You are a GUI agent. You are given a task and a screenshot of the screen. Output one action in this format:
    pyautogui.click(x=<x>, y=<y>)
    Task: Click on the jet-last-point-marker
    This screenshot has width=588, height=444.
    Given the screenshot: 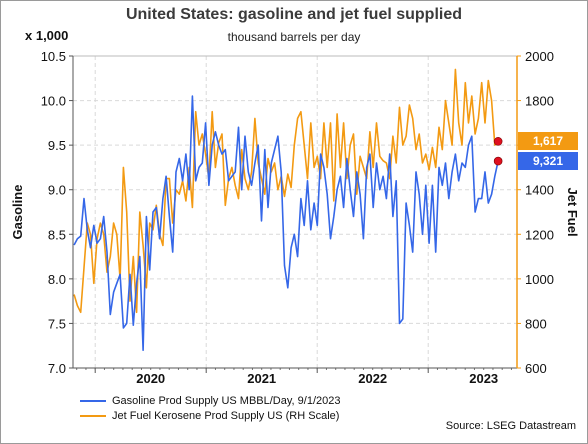 What is the action you would take?
    pyautogui.click(x=498, y=141)
    